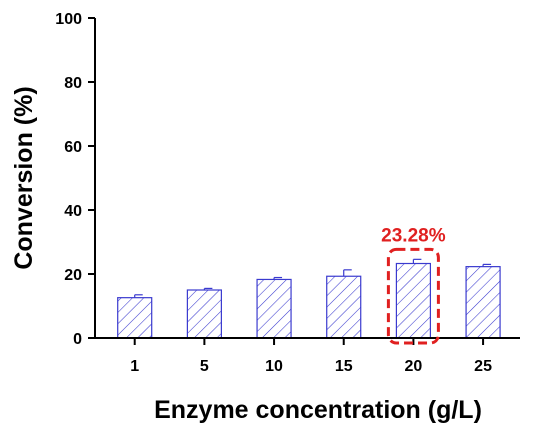 Image resolution: width=550 pixels, height=432 pixels. What do you see at coordinates (318, 410) in the screenshot?
I see `x-axis-title: Enzyme concentration (g/L)` at bounding box center [318, 410].